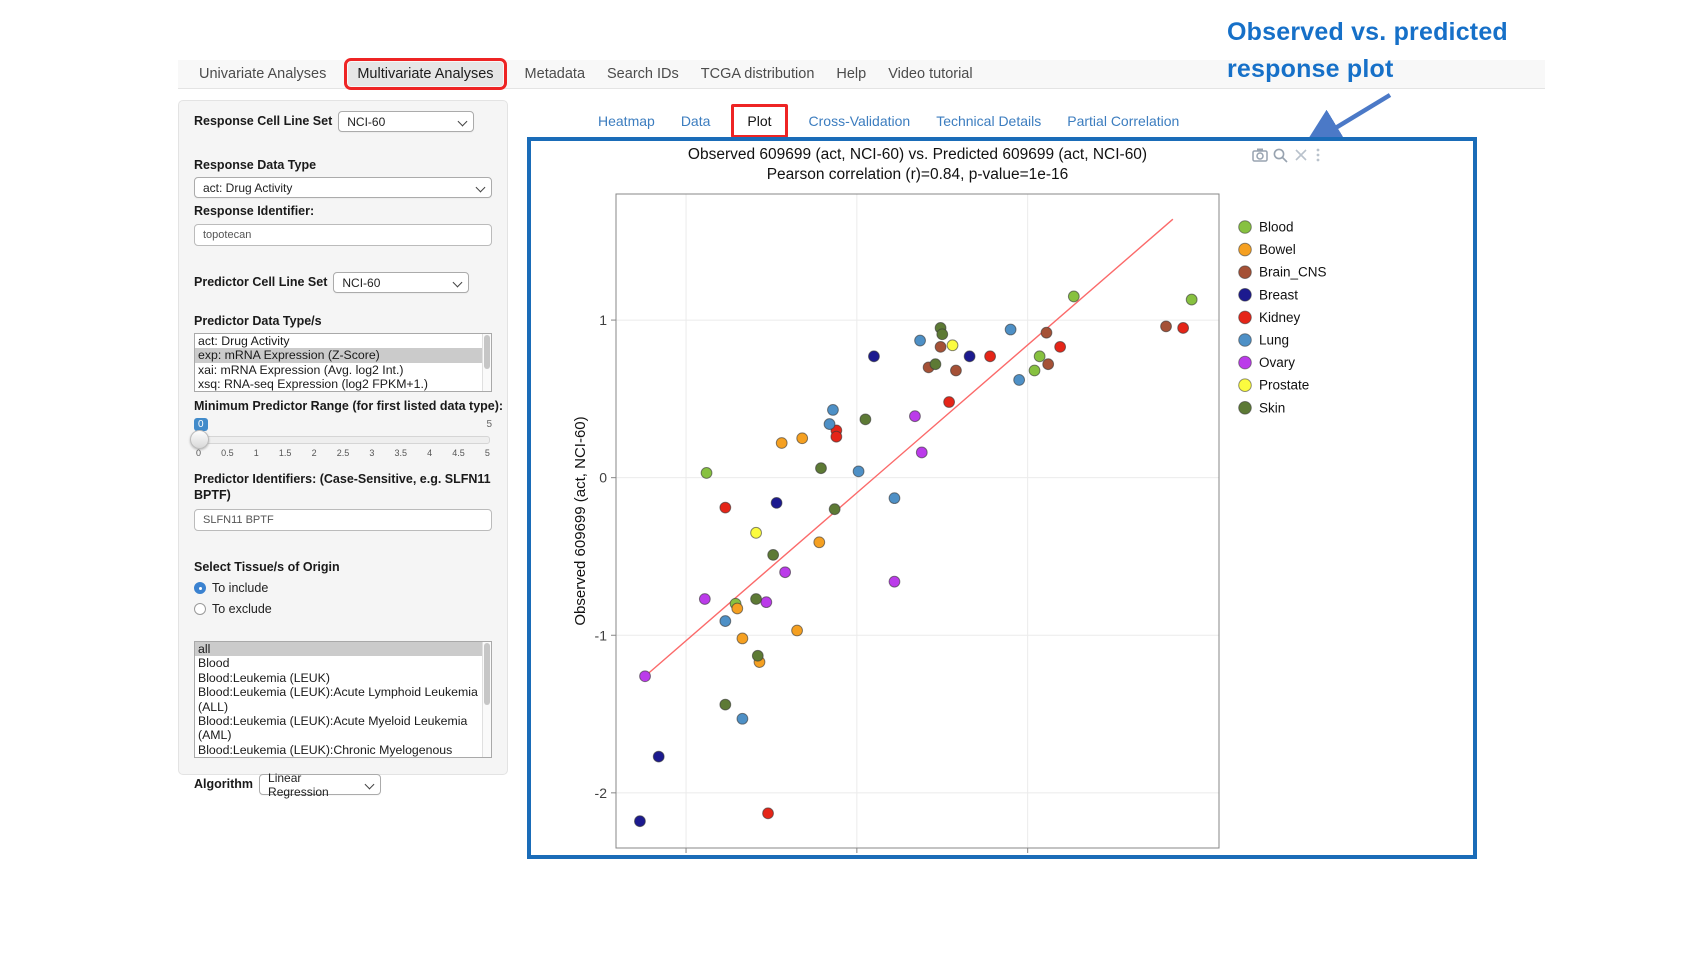  I want to click on legend-label: Blood, so click(1276, 227).